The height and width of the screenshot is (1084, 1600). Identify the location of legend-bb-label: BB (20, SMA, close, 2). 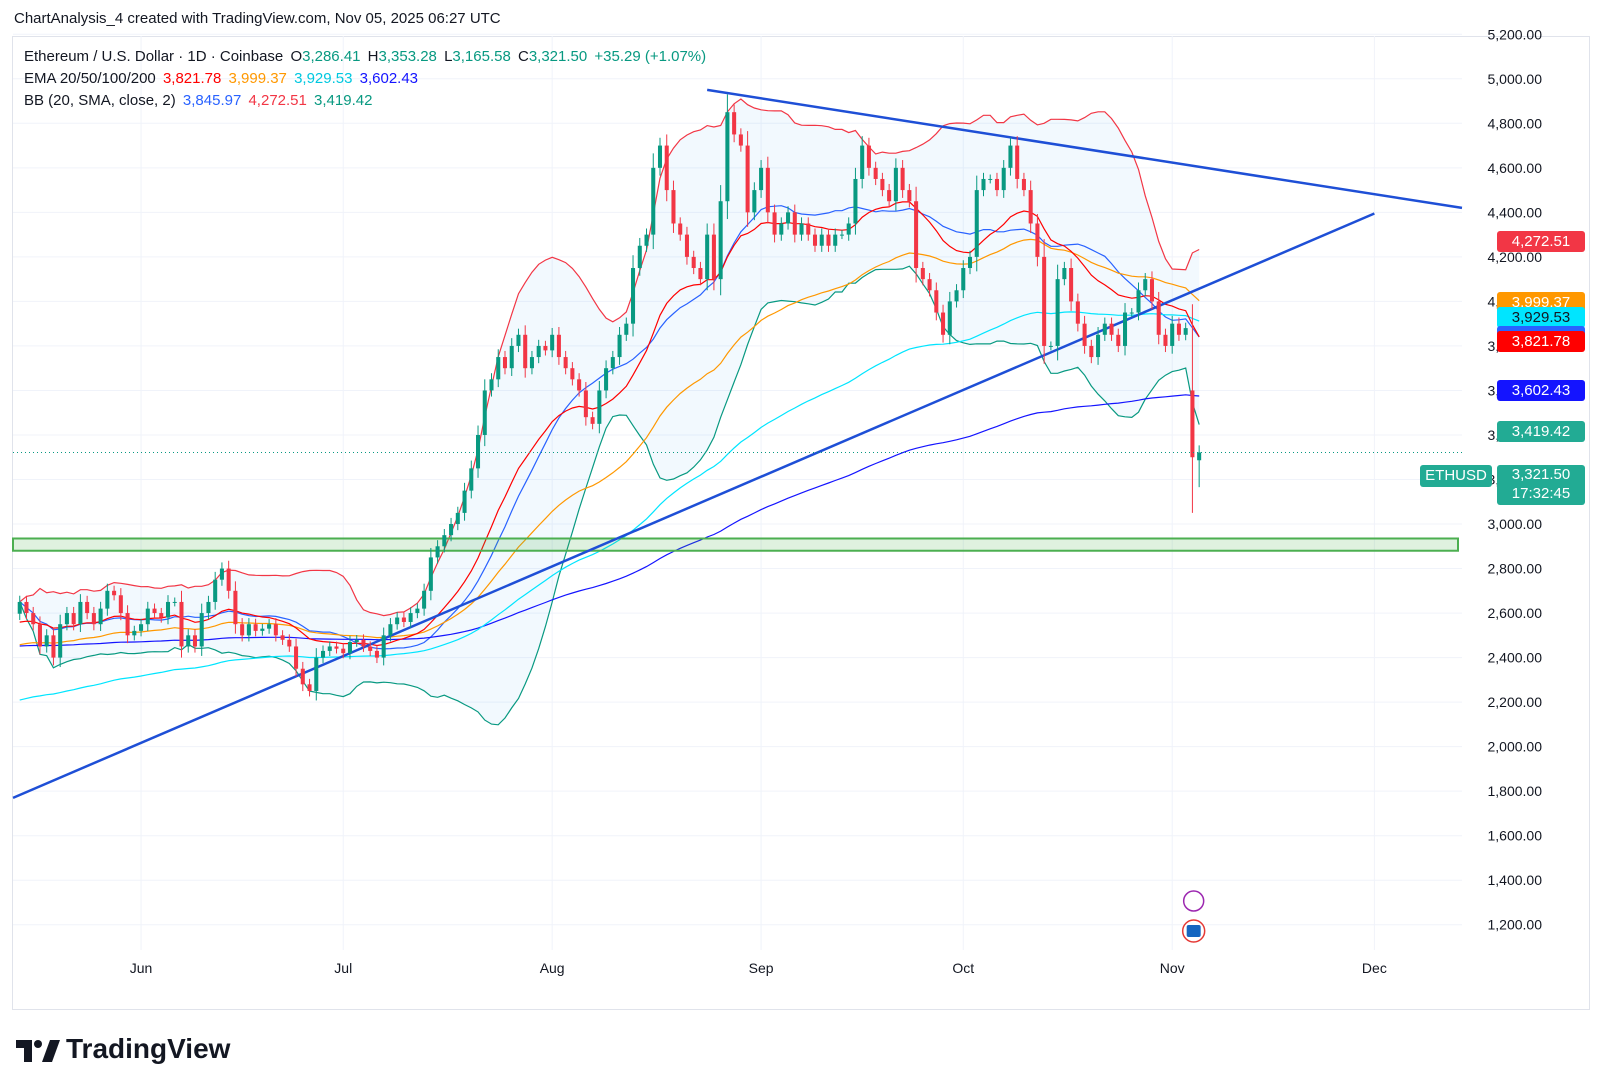
(100, 100).